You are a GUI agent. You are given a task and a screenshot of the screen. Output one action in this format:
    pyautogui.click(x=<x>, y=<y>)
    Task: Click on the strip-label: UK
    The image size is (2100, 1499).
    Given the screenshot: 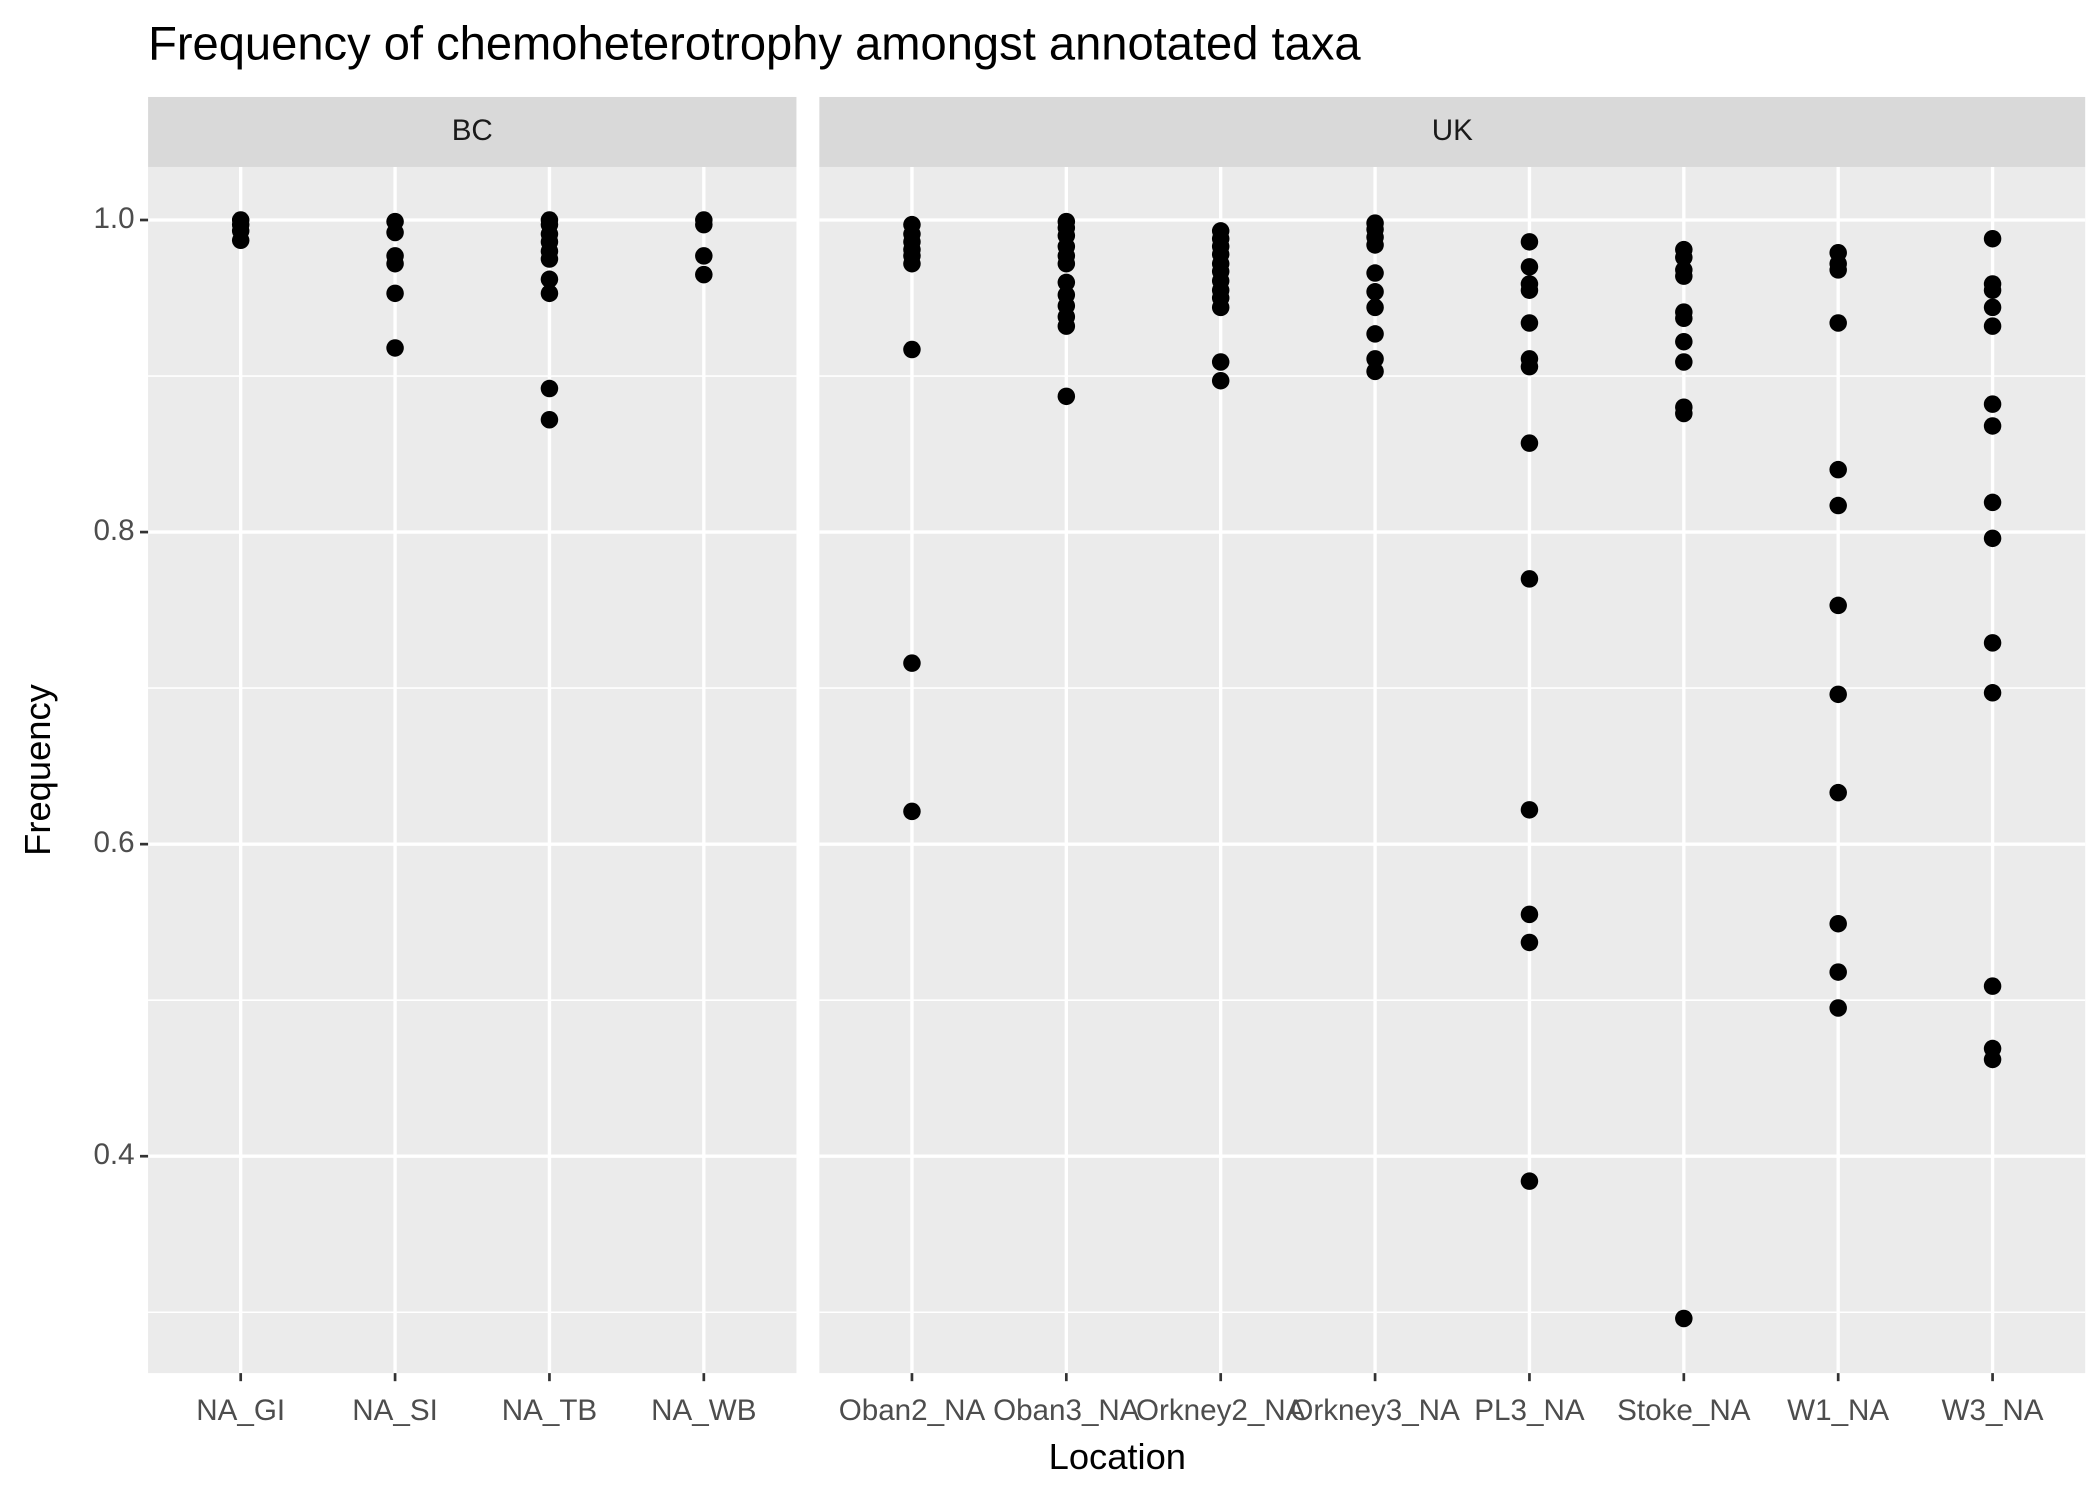 What is the action you would take?
    pyautogui.click(x=1452, y=130)
    